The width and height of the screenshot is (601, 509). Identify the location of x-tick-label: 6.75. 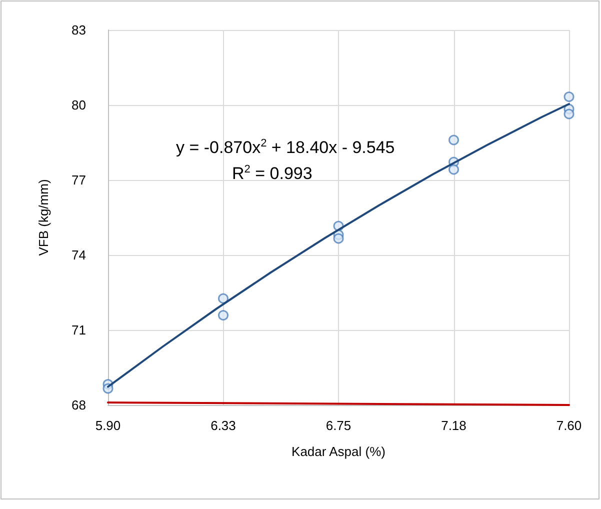
(339, 425).